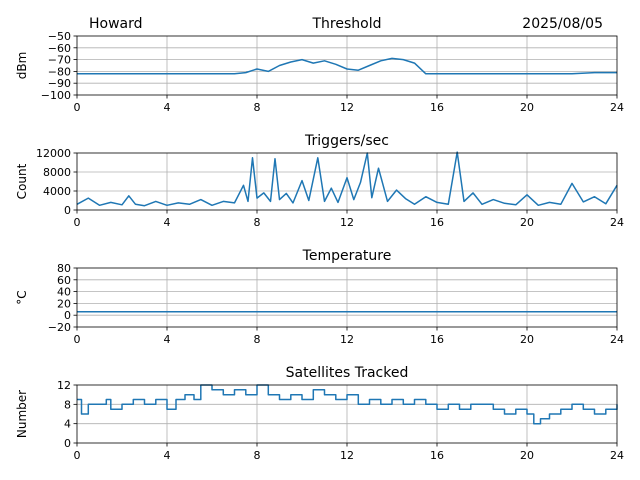 The image size is (640, 480). What do you see at coordinates (59, 71) in the screenshot?
I see `y-tick-label: −80` at bounding box center [59, 71].